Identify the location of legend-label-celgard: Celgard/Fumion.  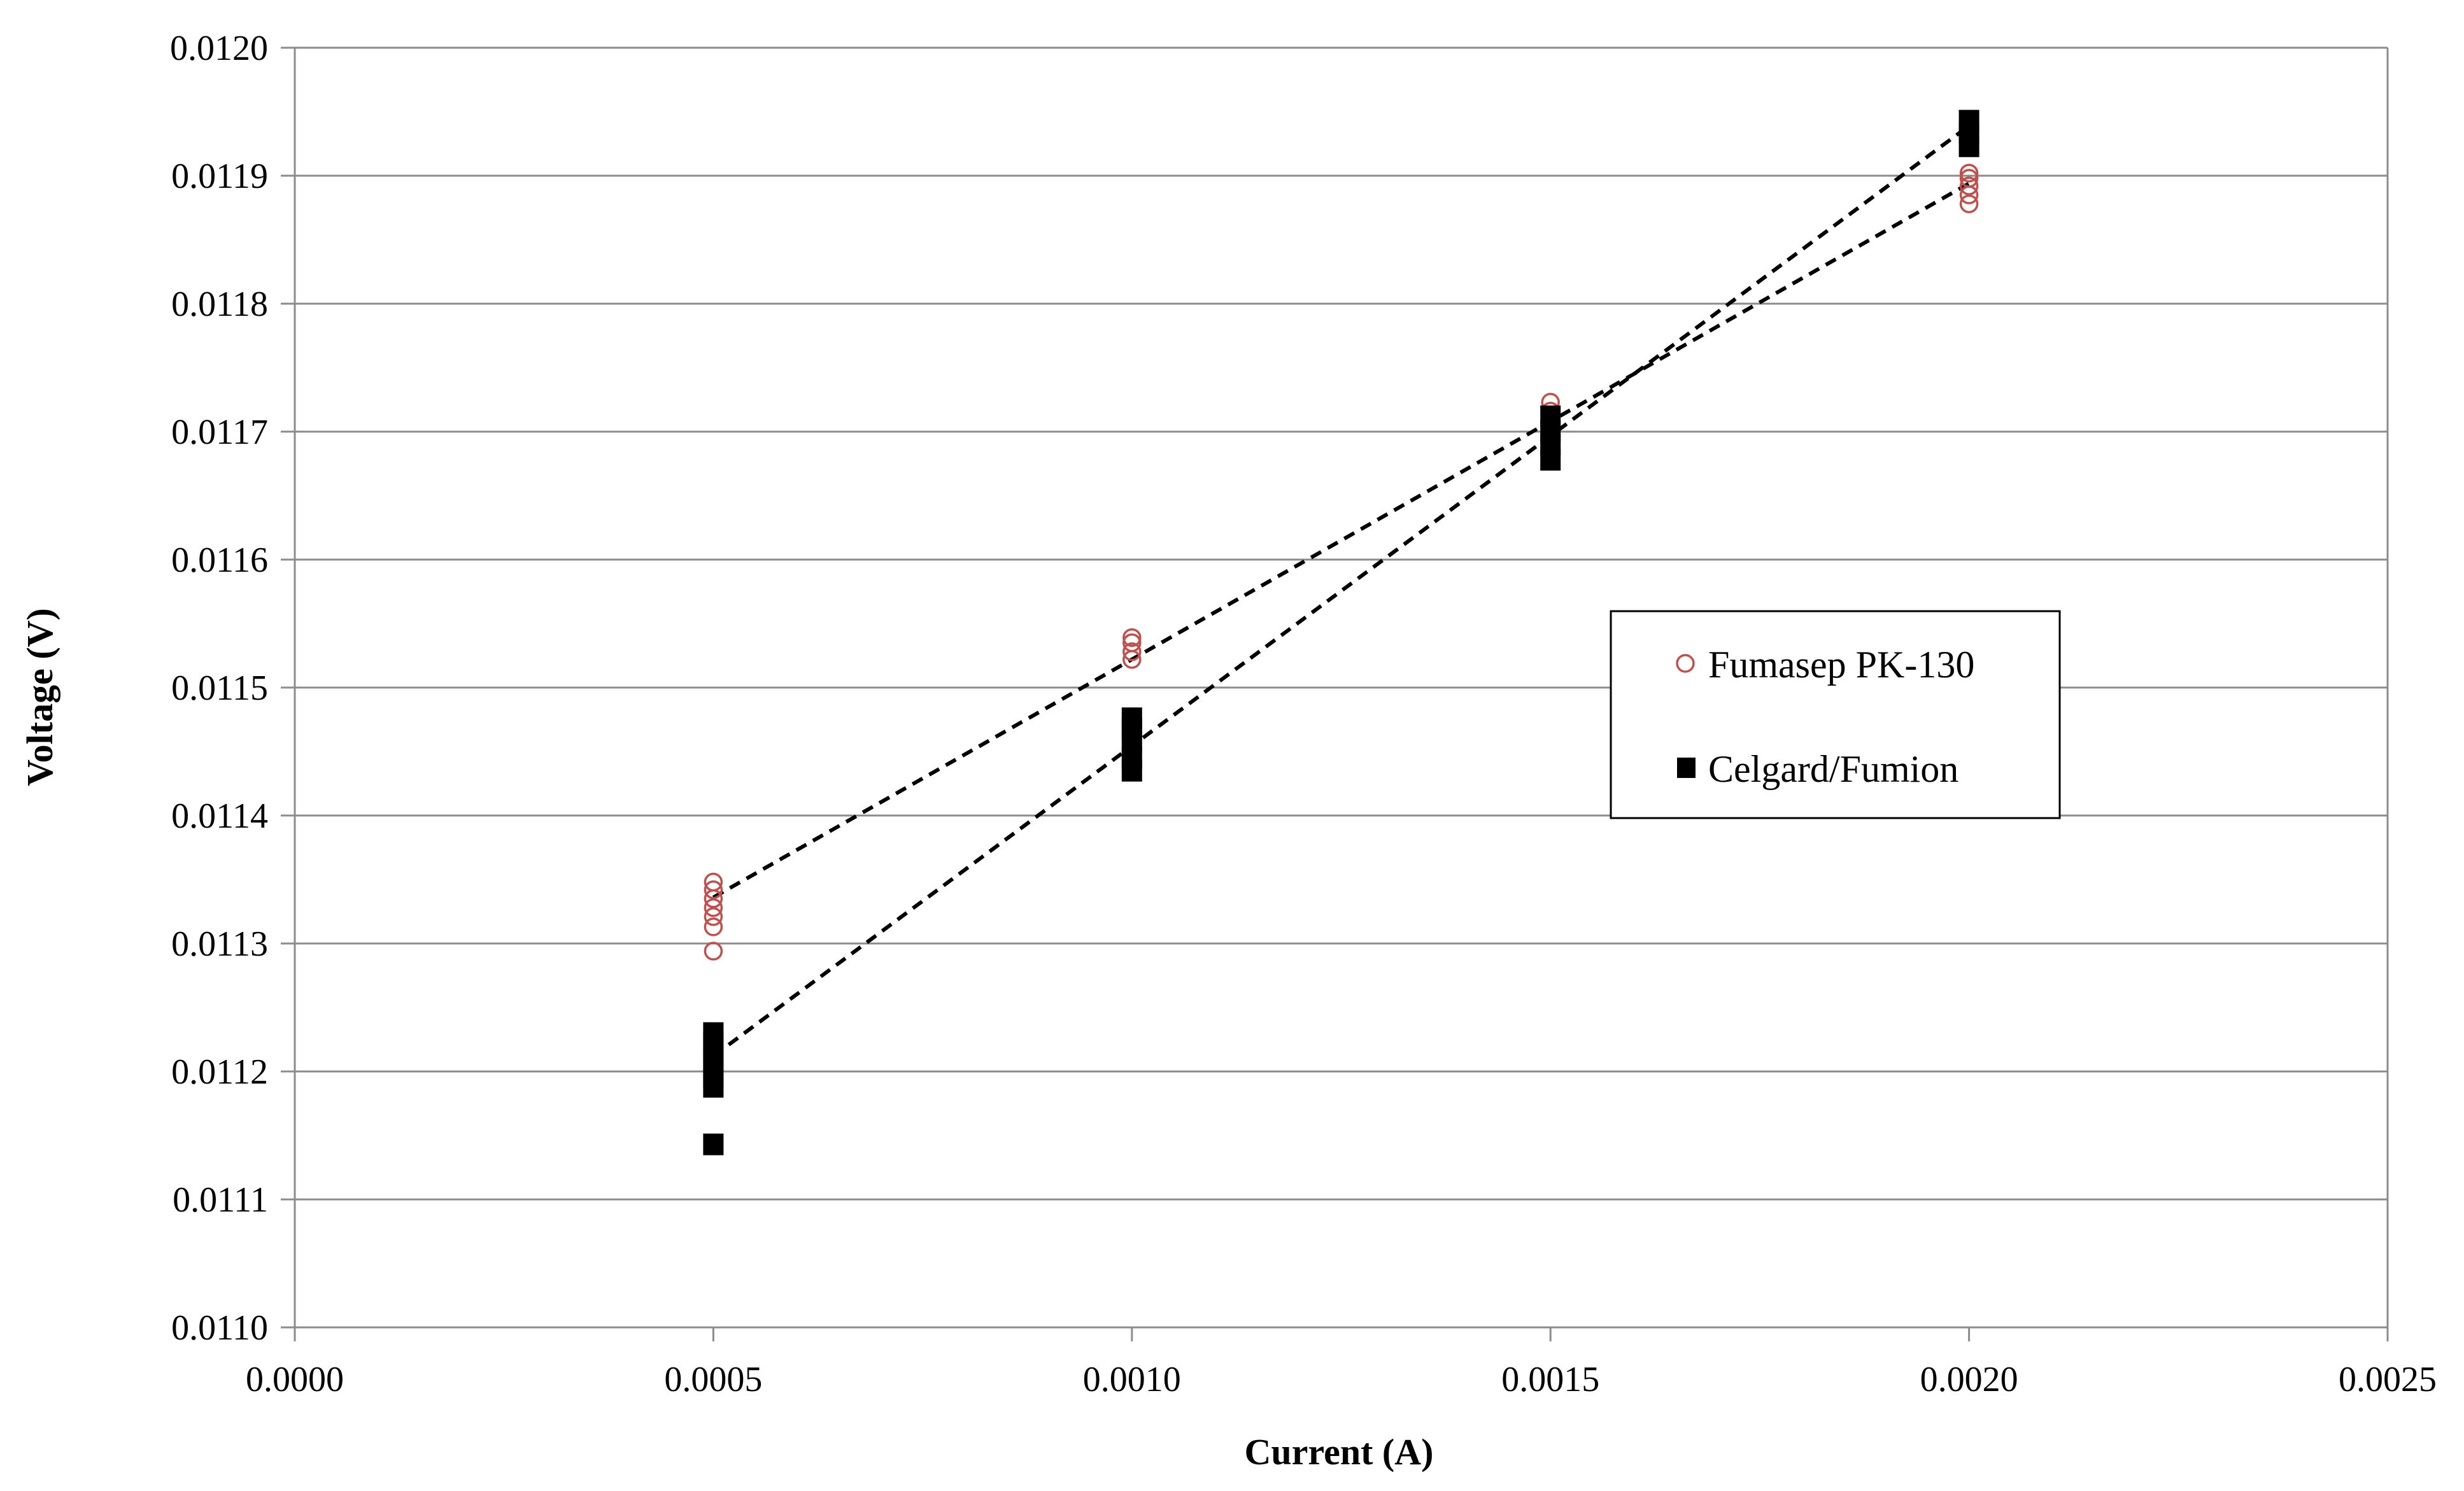
(1833, 769).